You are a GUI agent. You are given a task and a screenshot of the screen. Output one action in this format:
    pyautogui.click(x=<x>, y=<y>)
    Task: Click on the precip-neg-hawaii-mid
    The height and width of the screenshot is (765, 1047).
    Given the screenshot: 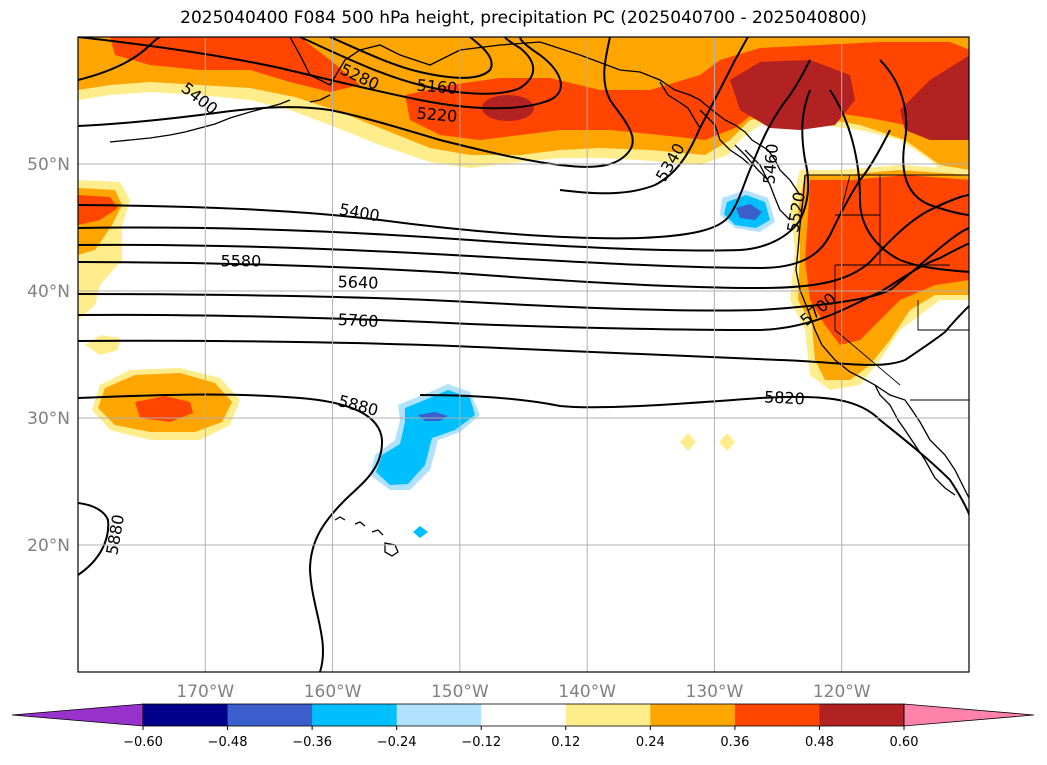 What is the action you would take?
    pyautogui.click(x=425, y=437)
    